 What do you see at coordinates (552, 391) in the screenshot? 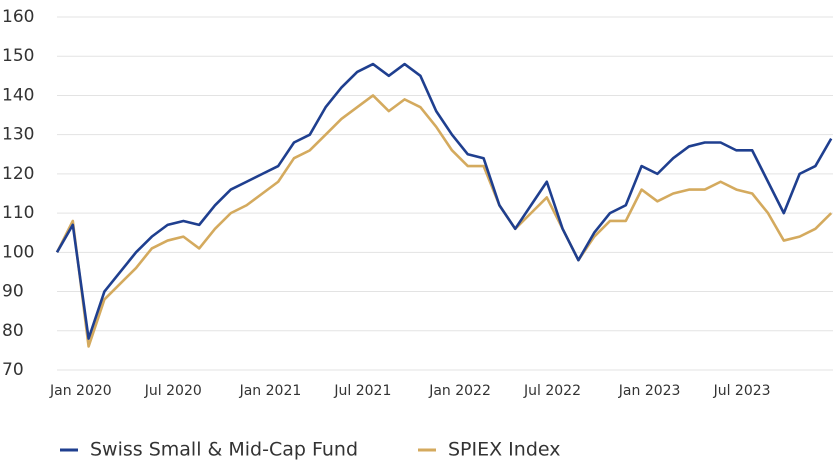
I see `x-tick-label: Jul 2022` at bounding box center [552, 391].